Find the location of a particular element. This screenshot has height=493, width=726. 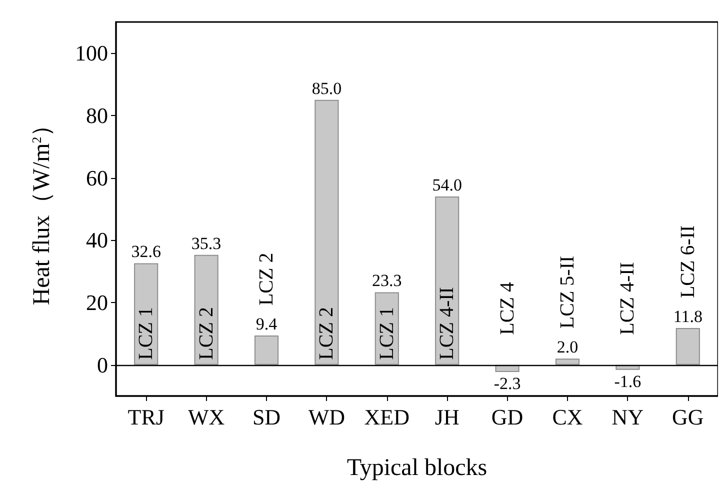

data-label: 9.4 is located at coordinates (267, 324).